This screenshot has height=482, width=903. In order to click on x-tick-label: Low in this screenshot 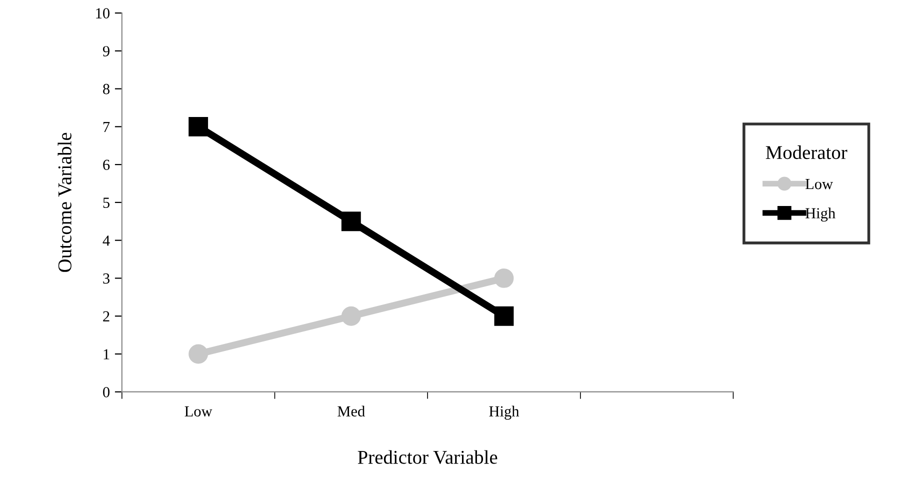, I will do `click(198, 411)`.